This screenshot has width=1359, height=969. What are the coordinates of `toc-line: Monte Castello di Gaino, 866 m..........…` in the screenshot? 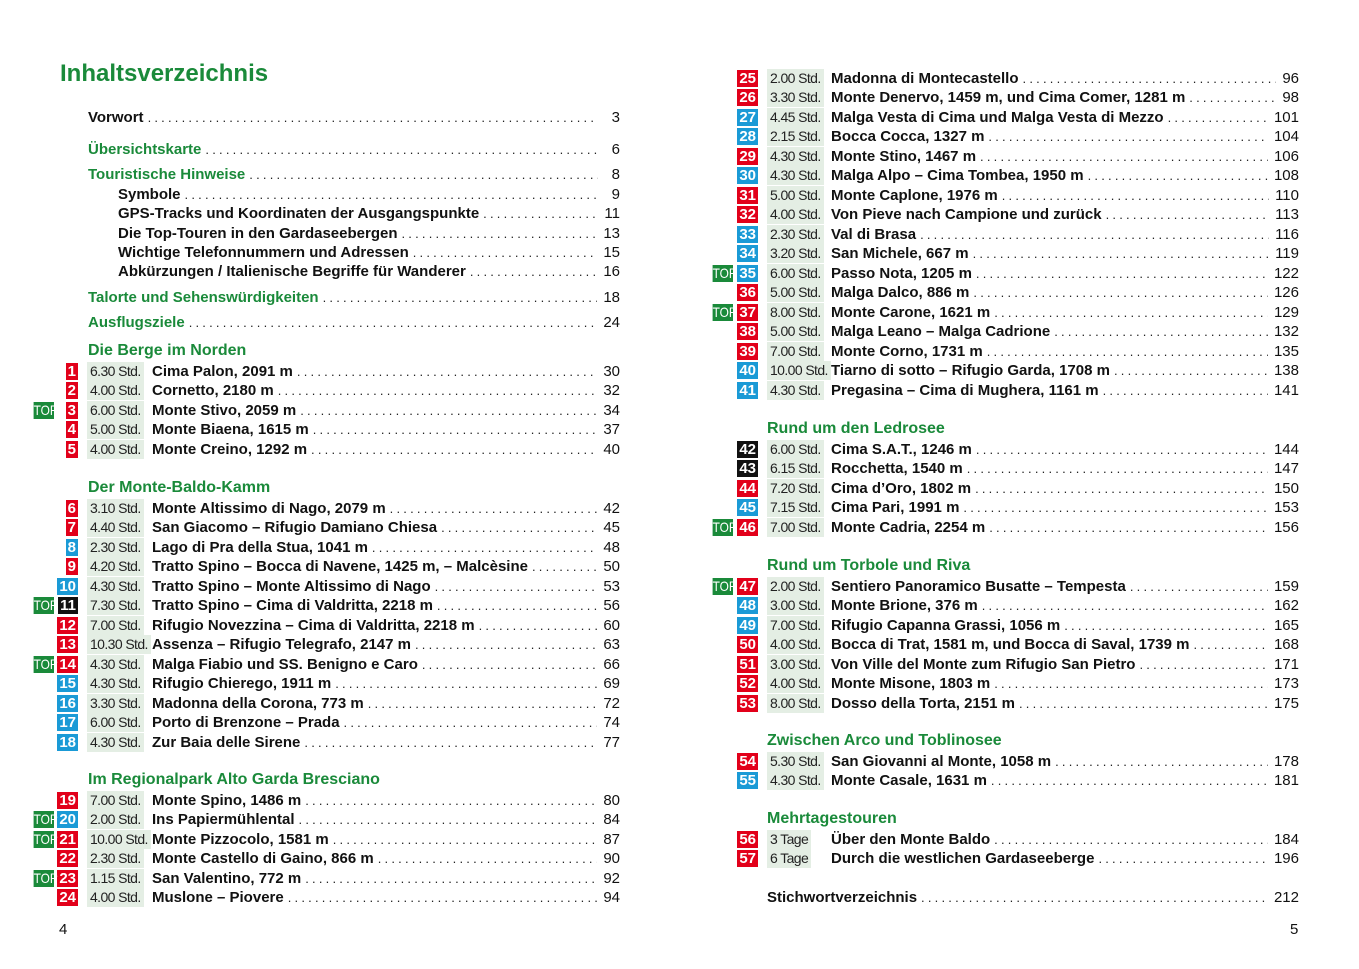 It's located at (386, 859).